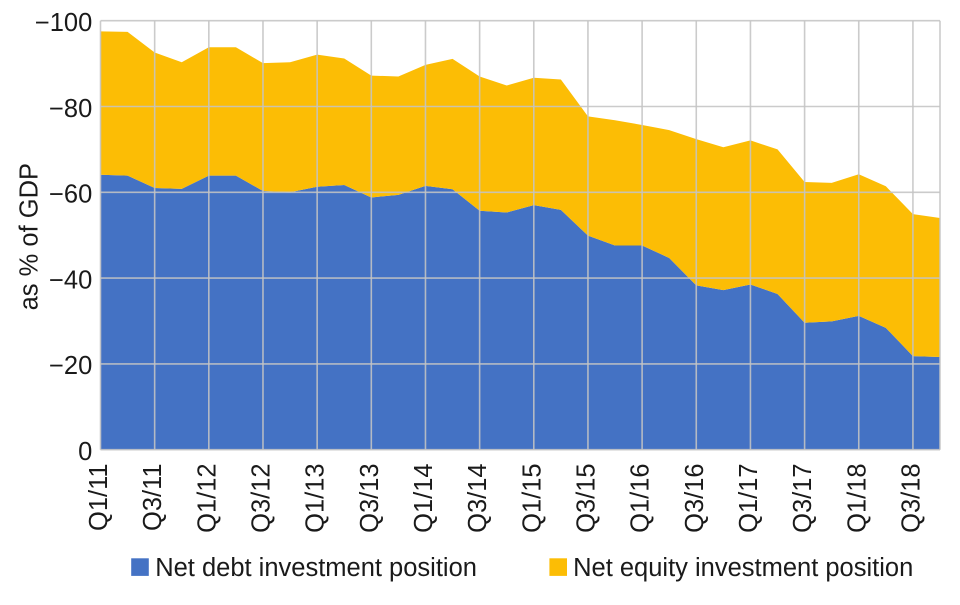 The height and width of the screenshot is (605, 960). Describe the element at coordinates (261, 497) in the screenshot. I see `svg-text: Q3/12` at that location.